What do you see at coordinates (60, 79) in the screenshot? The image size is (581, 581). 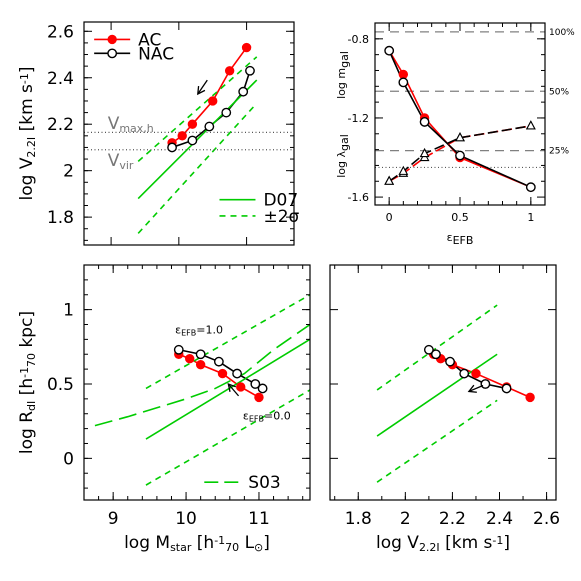 I see `y-tick-label: 2.4` at bounding box center [60, 79].